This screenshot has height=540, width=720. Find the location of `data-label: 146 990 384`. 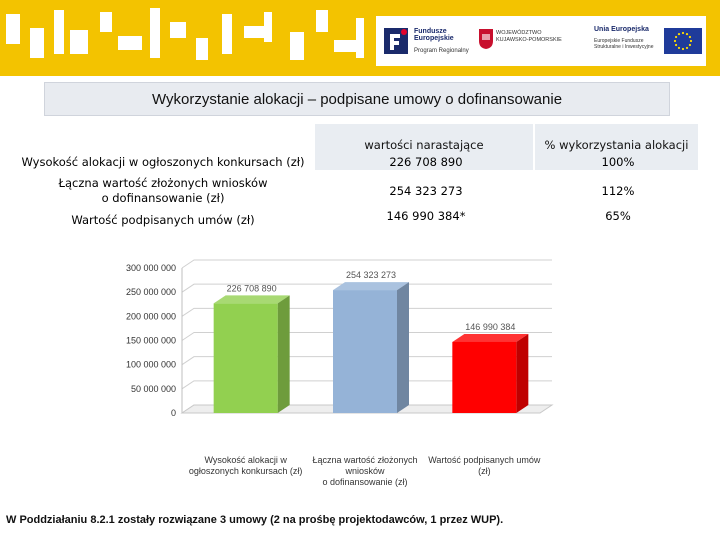

data-label: 146 990 384 is located at coordinates (490, 327).